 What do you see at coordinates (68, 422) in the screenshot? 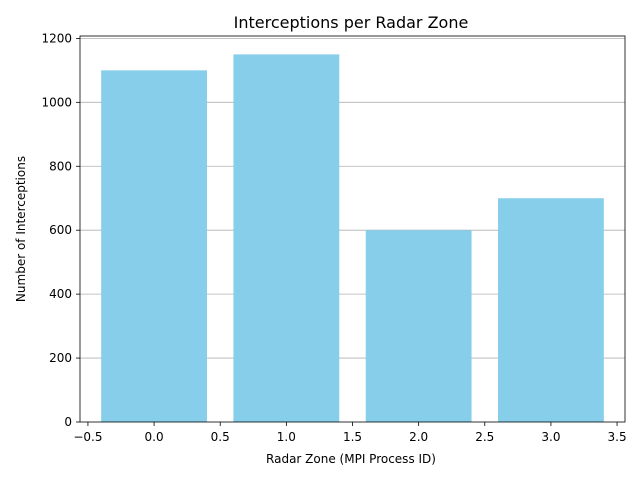
I see `y-tick-label: 0` at bounding box center [68, 422].